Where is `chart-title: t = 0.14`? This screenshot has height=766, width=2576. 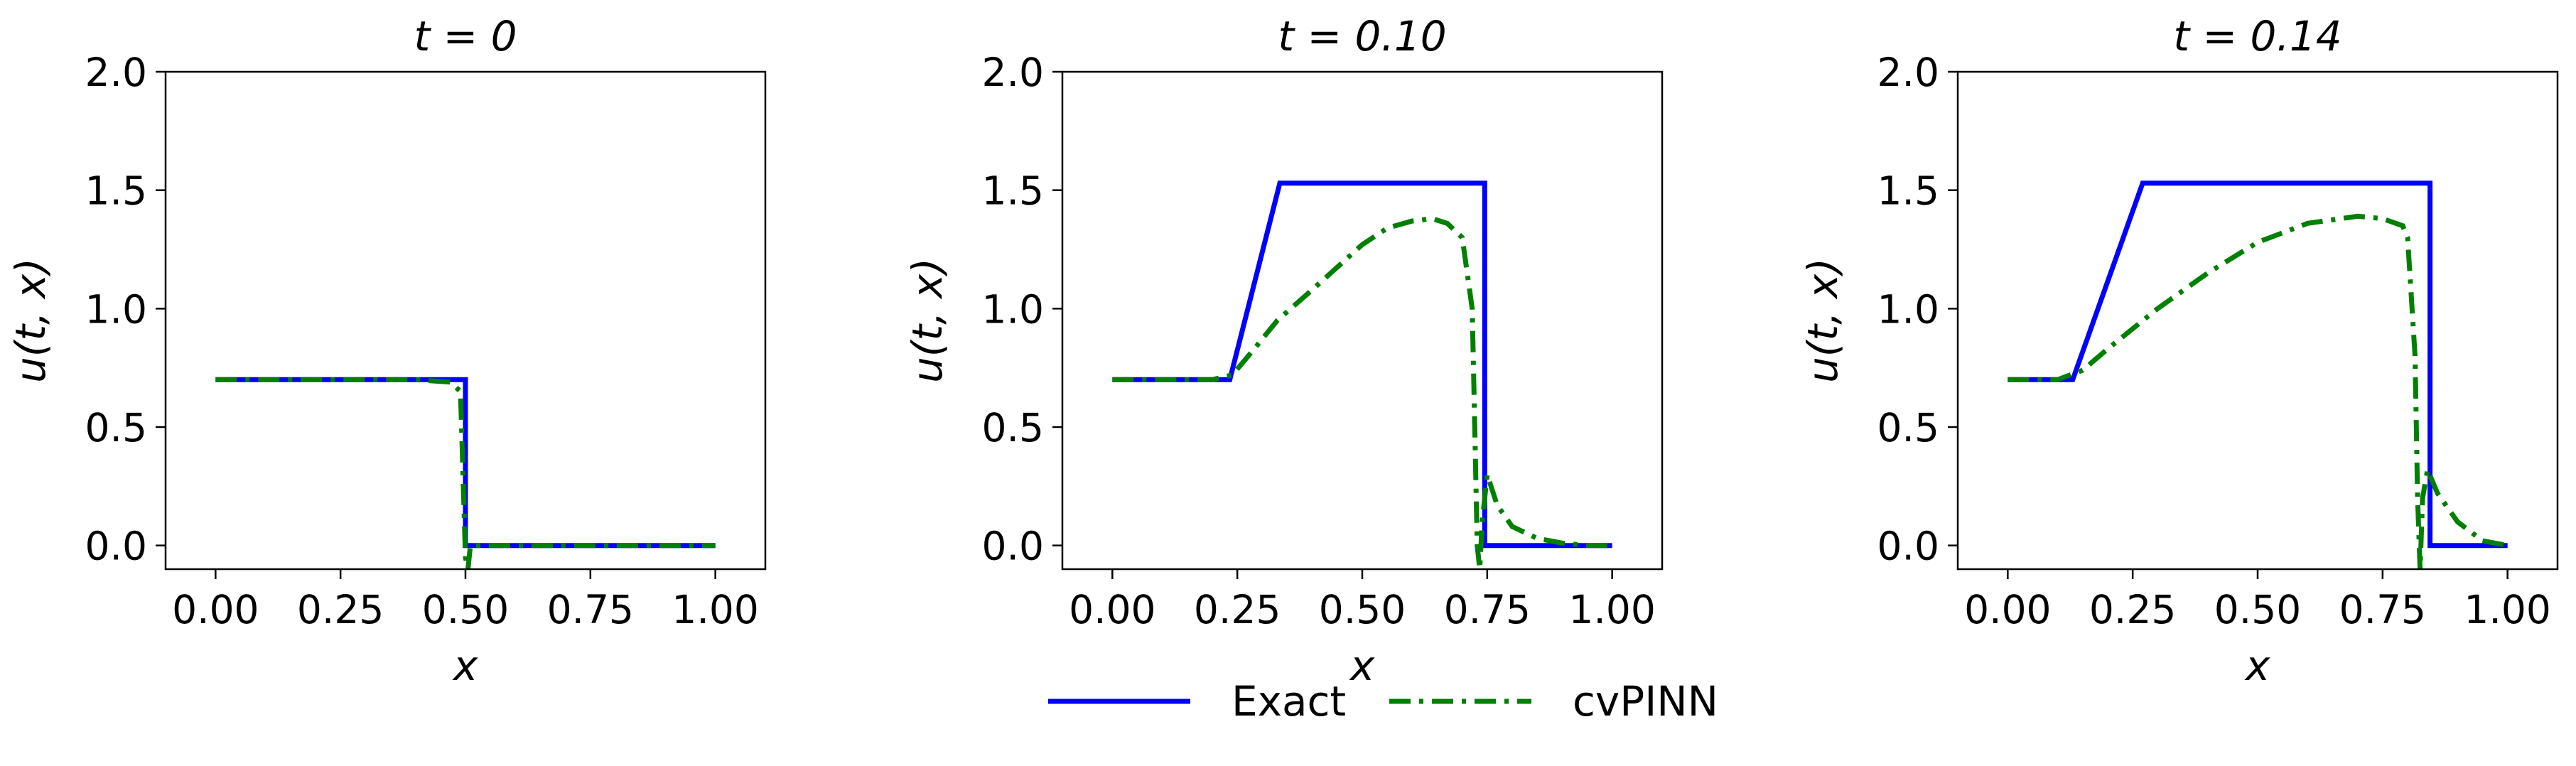
chart-title: t = 0.14 is located at coordinates (2257, 36).